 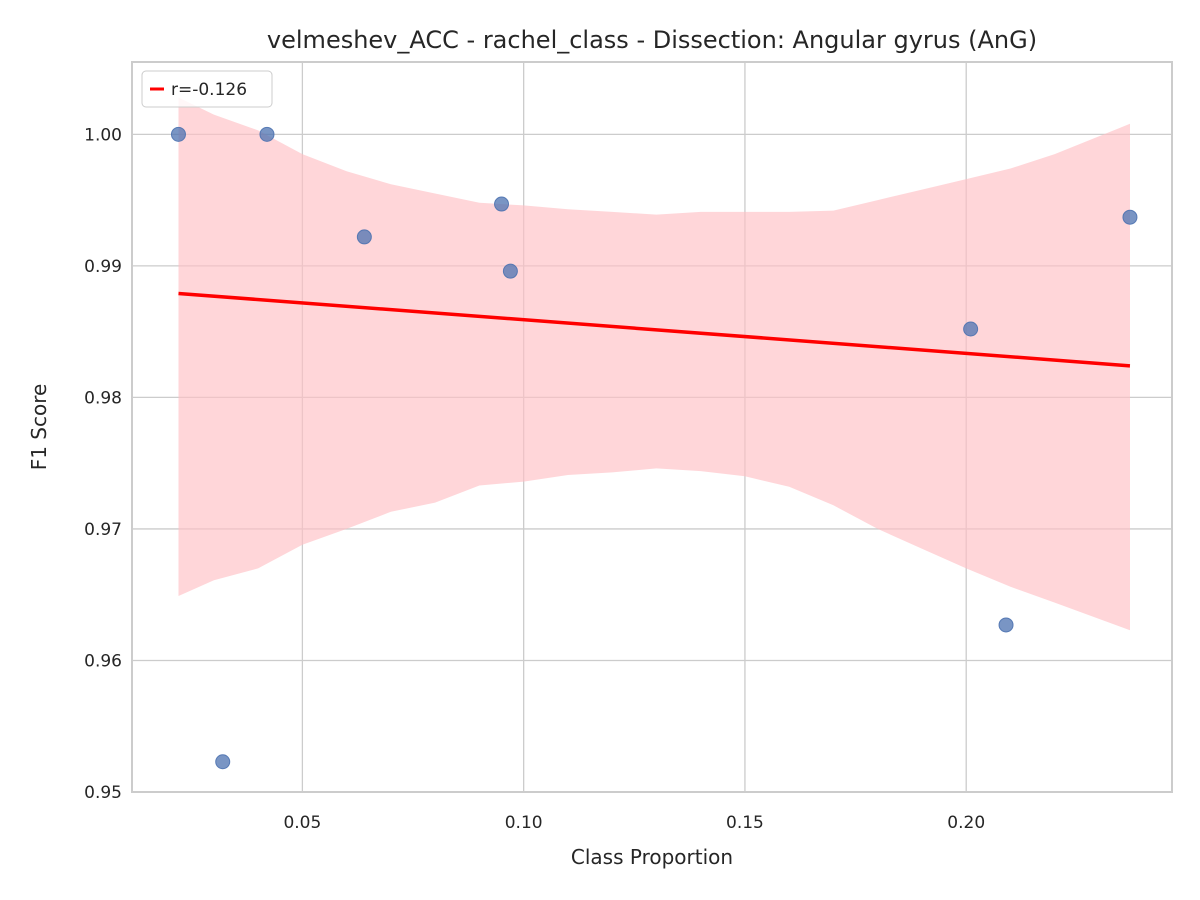 What do you see at coordinates (103, 661) in the screenshot?
I see `y-tick-label: 0.96` at bounding box center [103, 661].